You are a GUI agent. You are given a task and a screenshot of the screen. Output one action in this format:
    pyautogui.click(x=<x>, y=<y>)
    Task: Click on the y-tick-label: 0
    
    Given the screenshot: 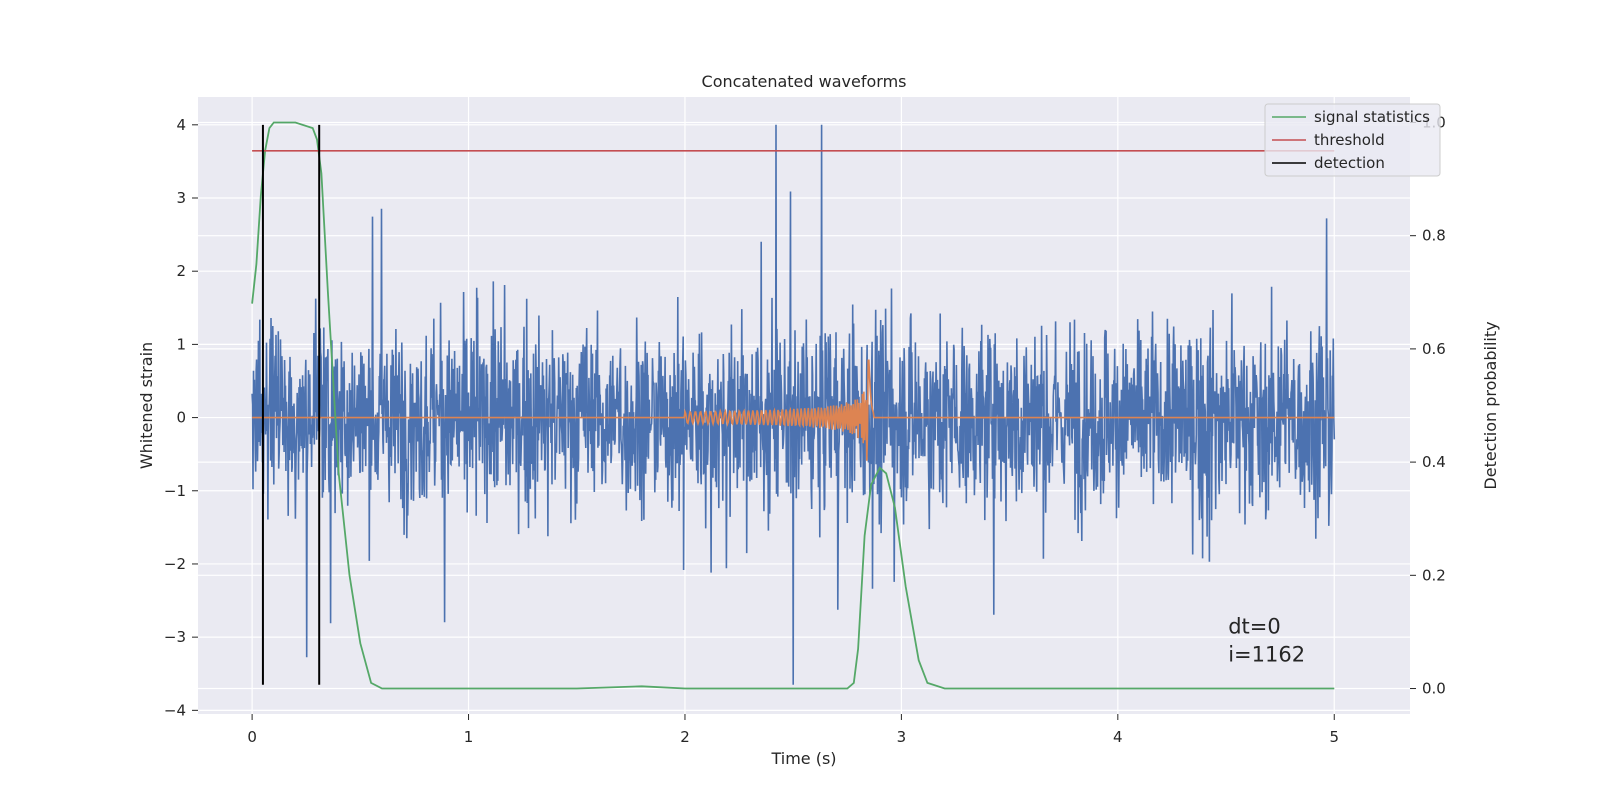 What is the action you would take?
    pyautogui.click(x=181, y=418)
    